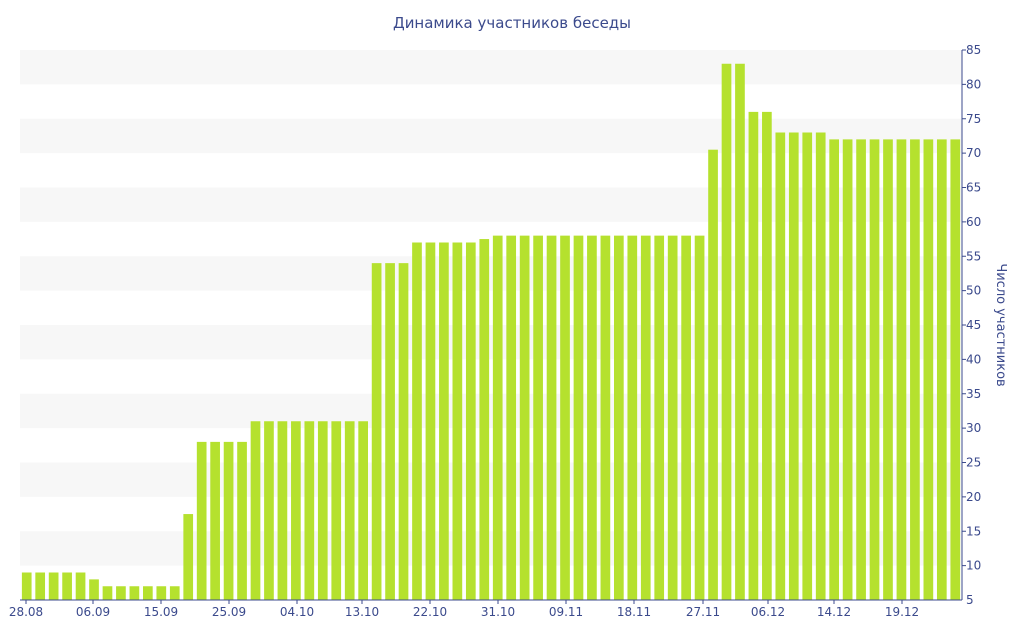 The width and height of the screenshot is (1024, 640). I want to click on y-tick-label: 65, so click(973, 188).